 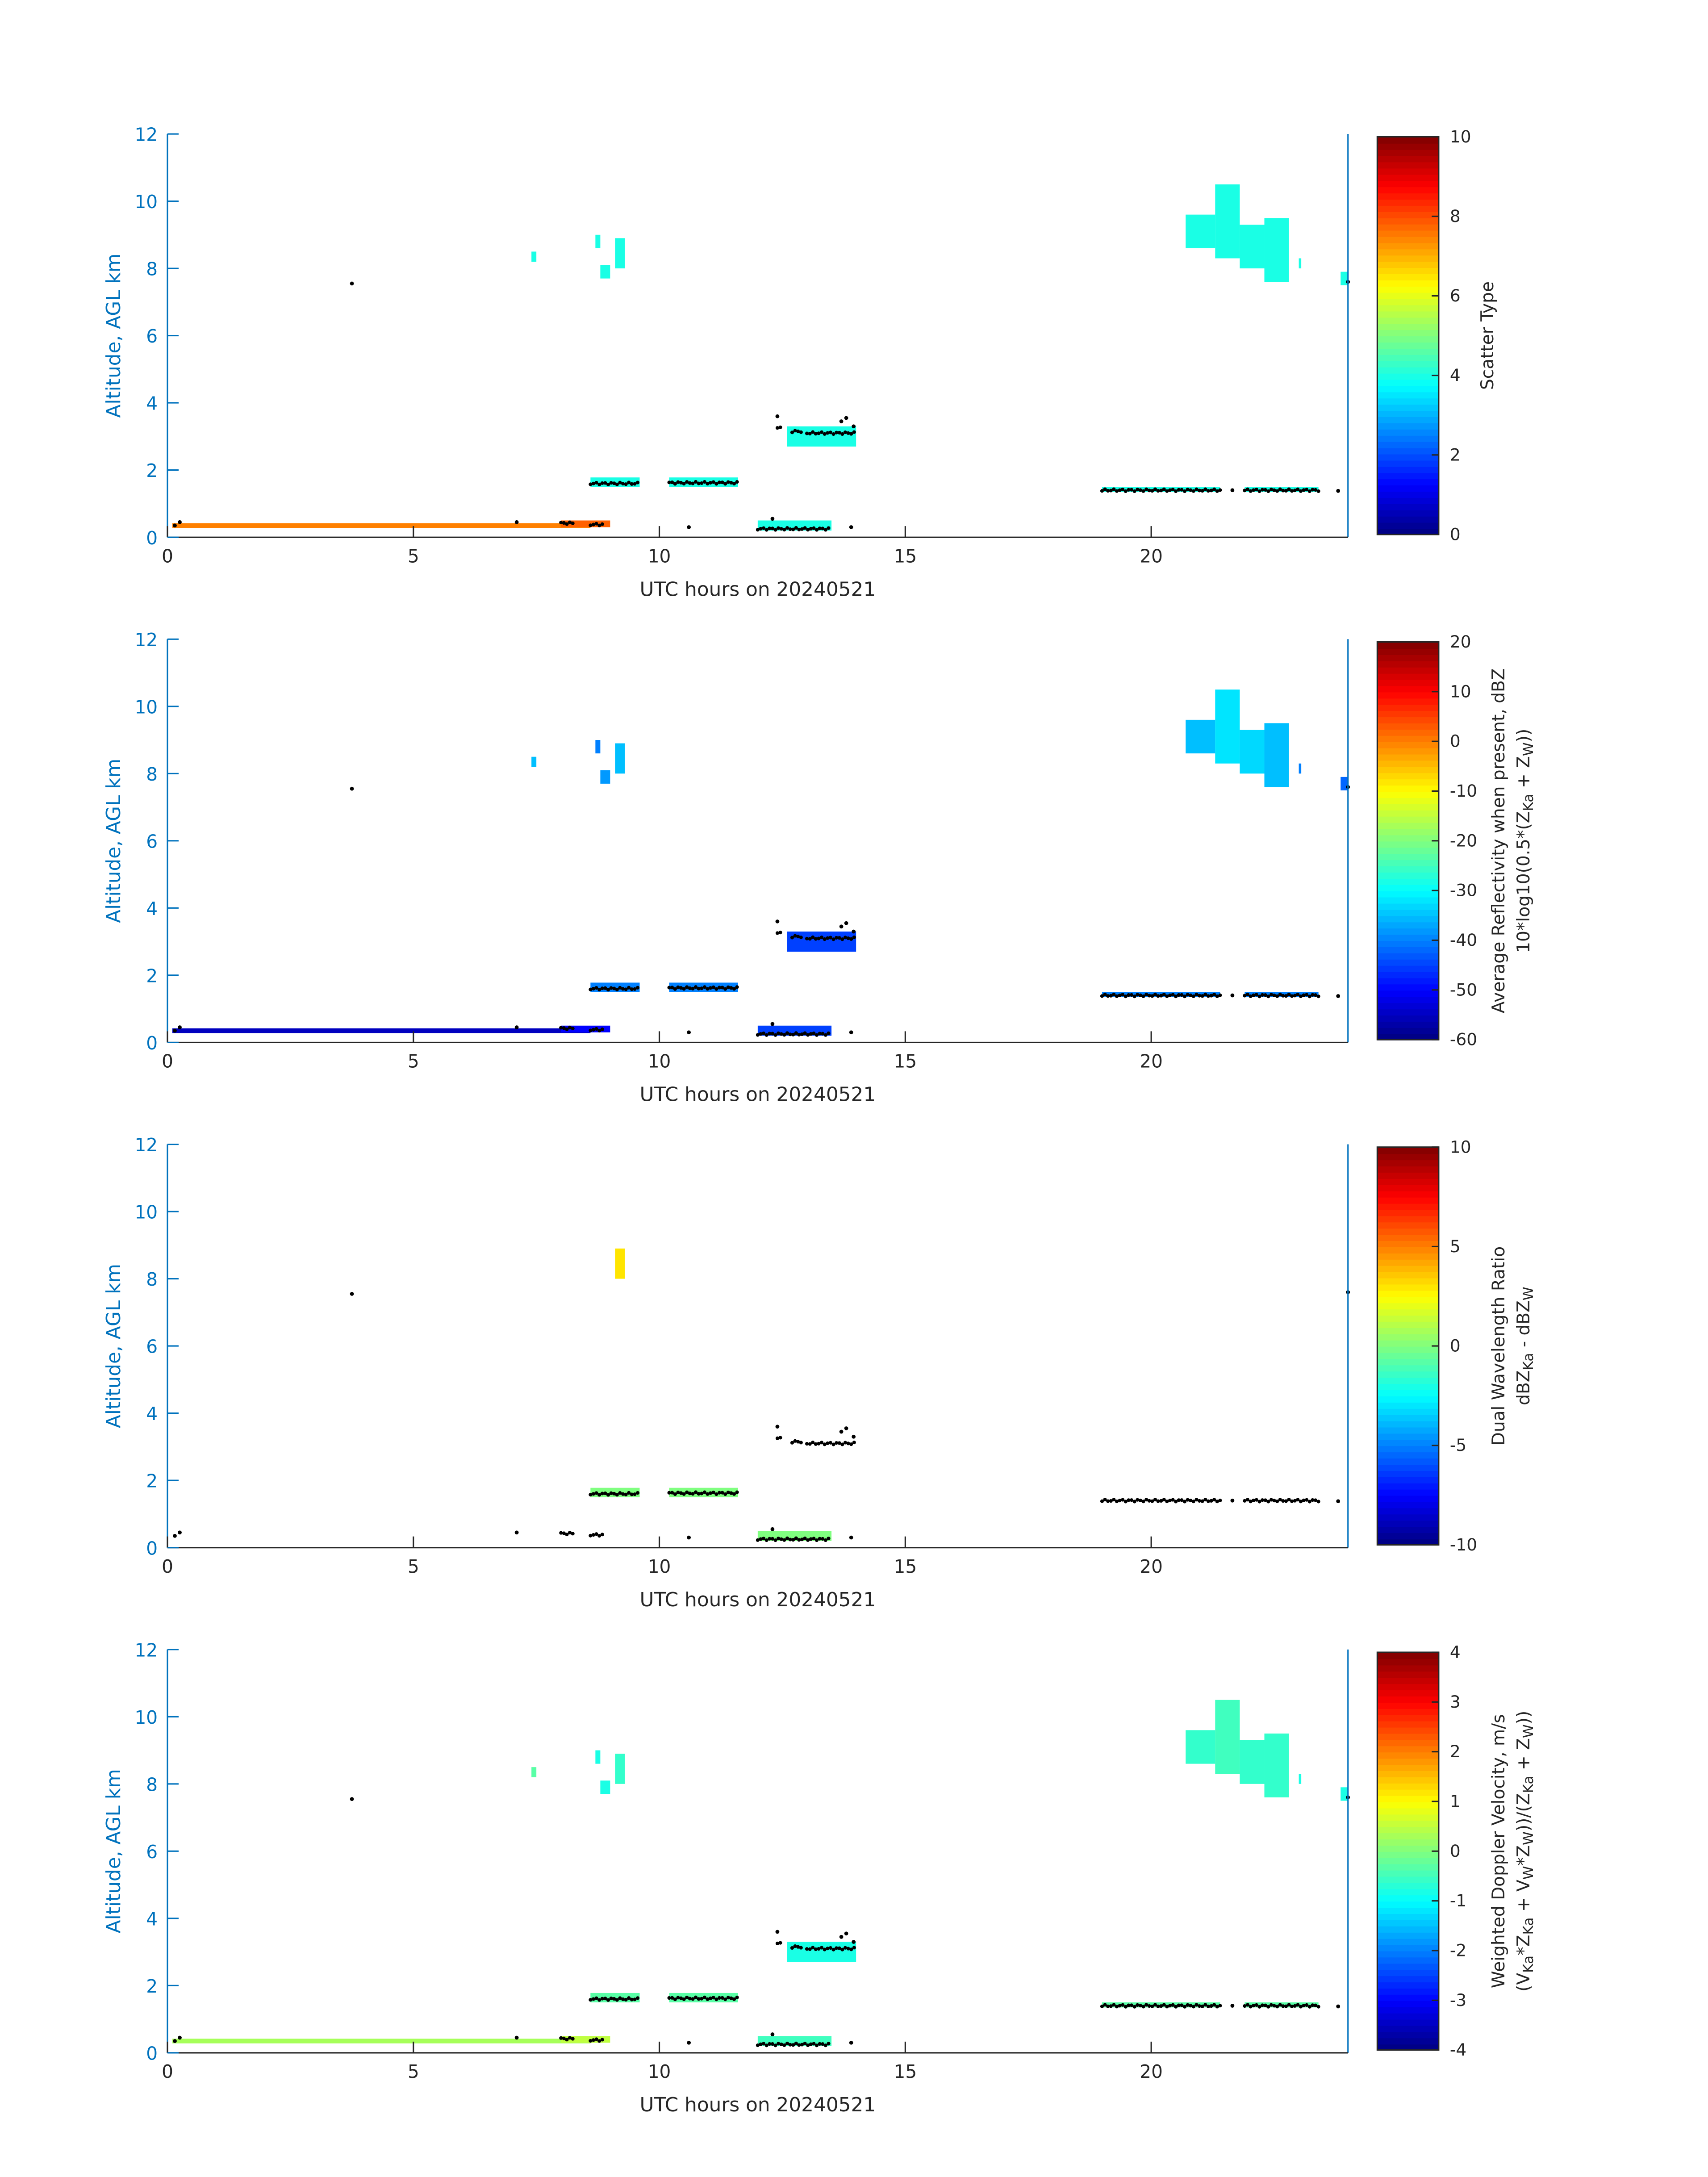 I want to click on x-axis-label: UTC hours on 20240521, so click(x=758, y=1094).